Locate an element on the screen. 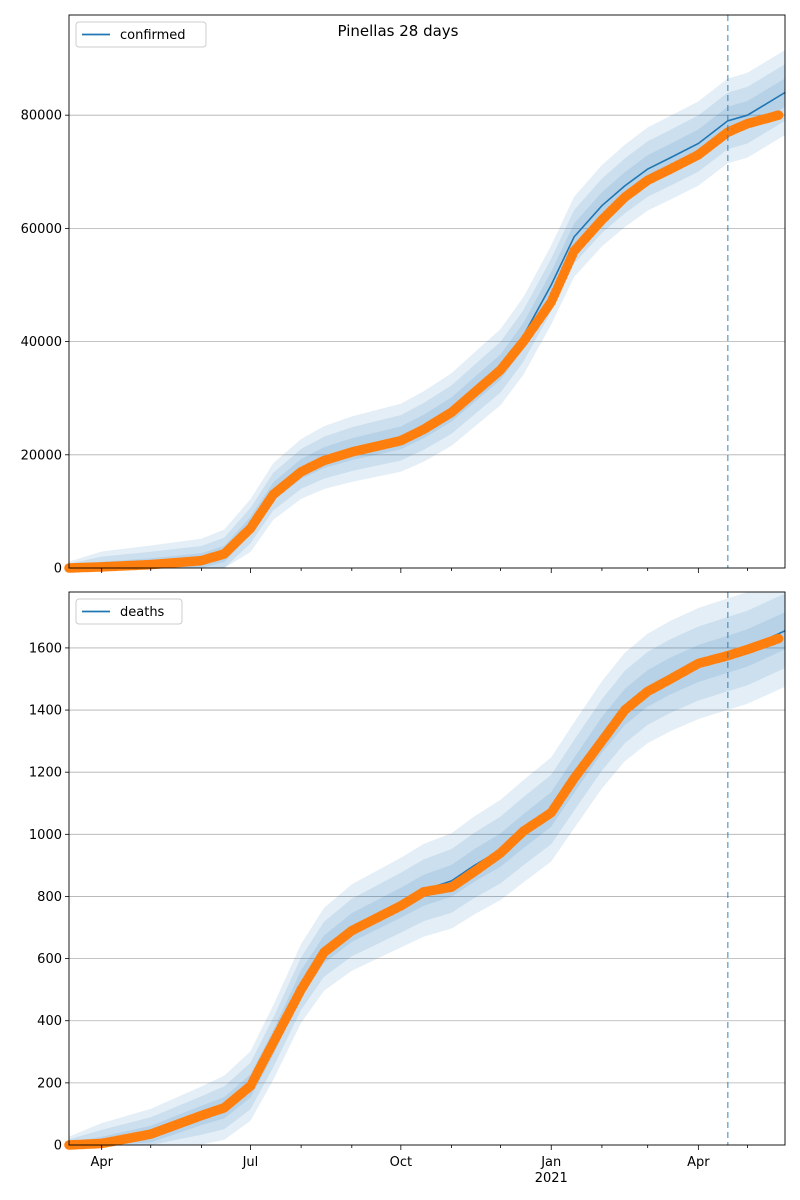 This screenshot has width=800, height=1200. legend-label: confirmed is located at coordinates (153, 35).